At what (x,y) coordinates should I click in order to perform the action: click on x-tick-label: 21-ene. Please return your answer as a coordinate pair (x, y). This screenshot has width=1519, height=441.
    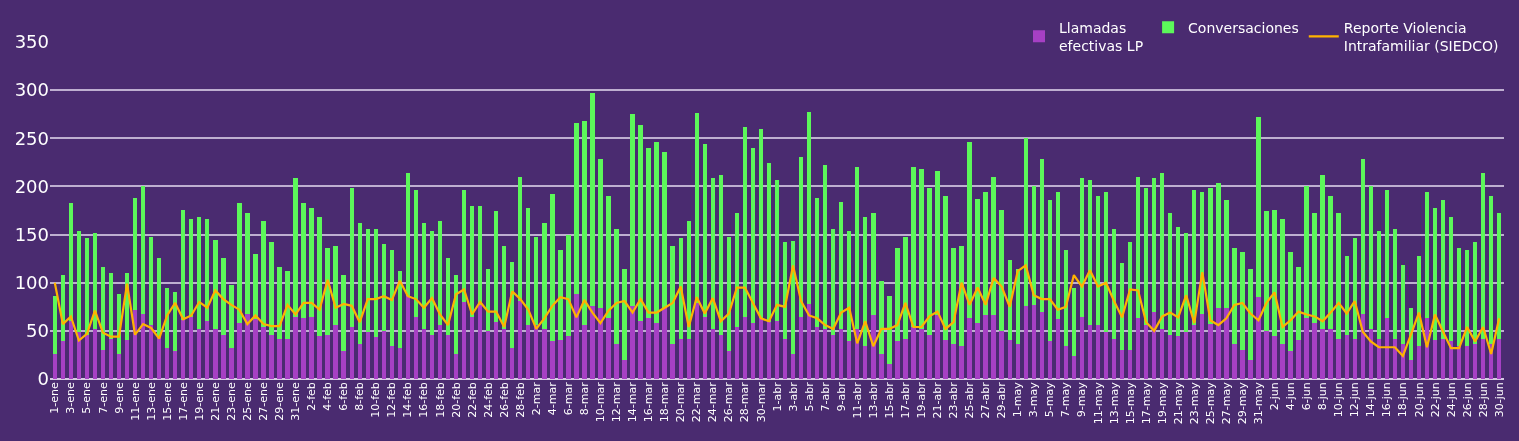
    Looking at the image, I should click on (215, 401).